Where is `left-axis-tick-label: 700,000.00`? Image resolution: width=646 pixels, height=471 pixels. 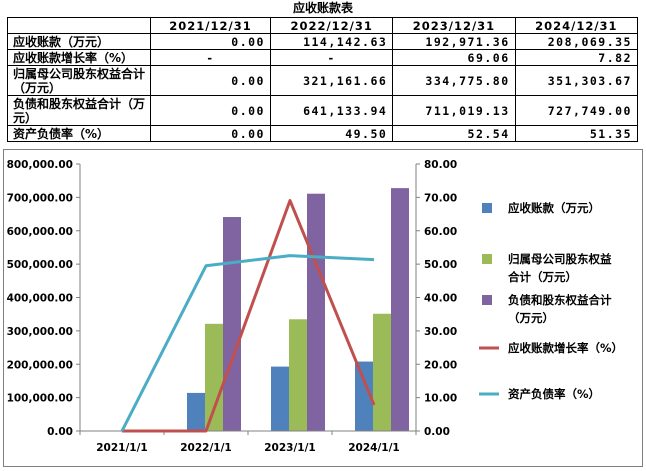 left-axis-tick-label: 700,000.00 is located at coordinates (40, 198).